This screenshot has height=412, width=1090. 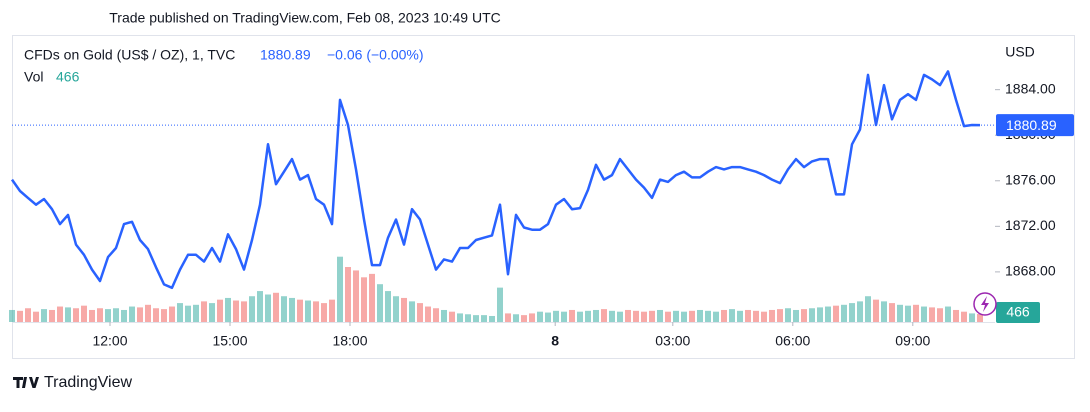 I want to click on x-tick-label: 18:00, so click(x=349, y=341).